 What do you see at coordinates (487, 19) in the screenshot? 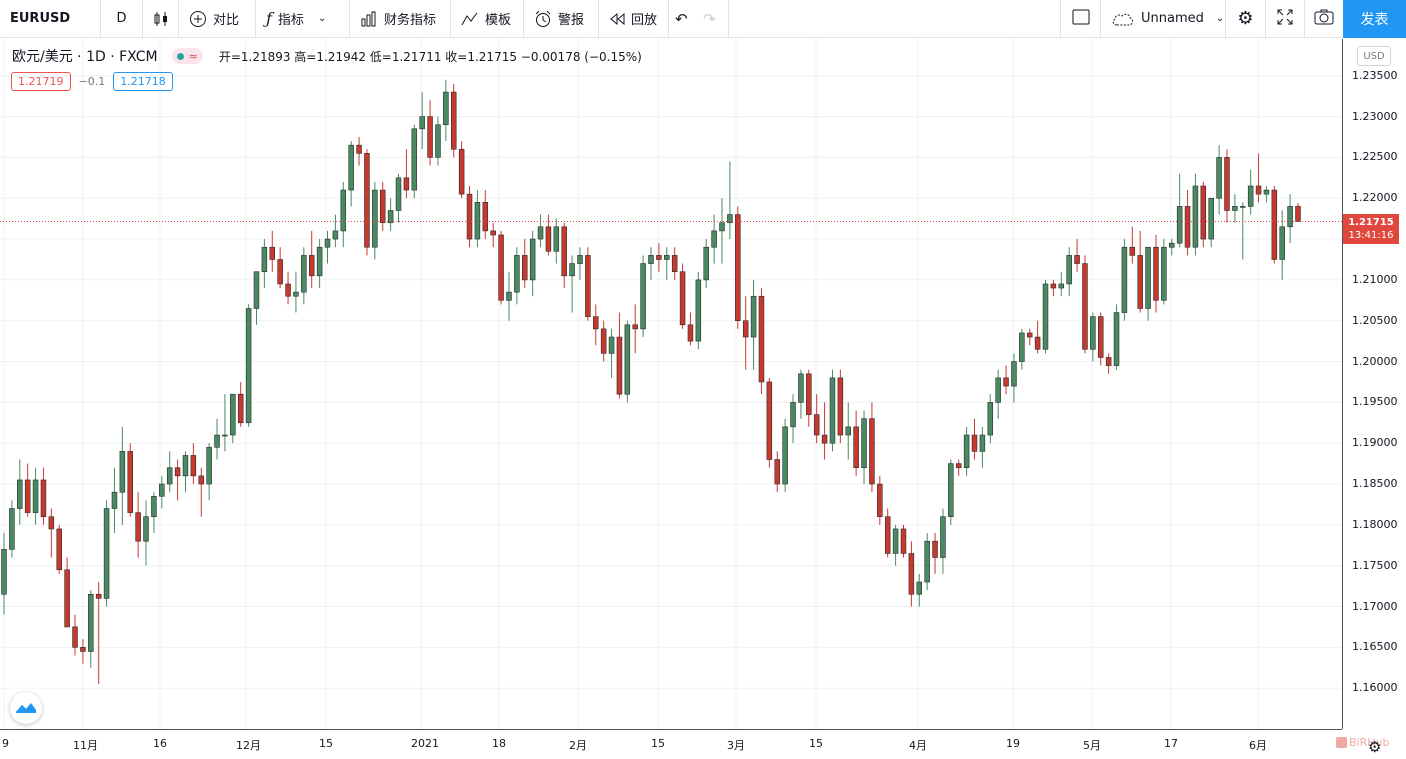
I see `templates-button: 模板` at bounding box center [487, 19].